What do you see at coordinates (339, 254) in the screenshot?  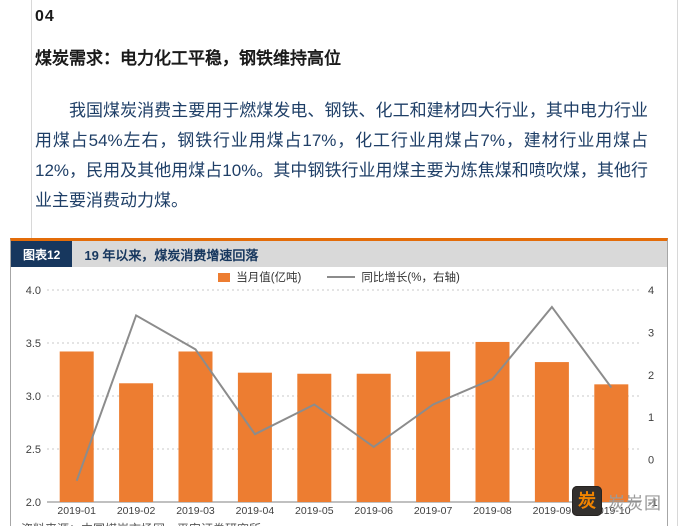 I see `figure-header: 图表12 19 年以来，煤炭消费增速回落` at bounding box center [339, 254].